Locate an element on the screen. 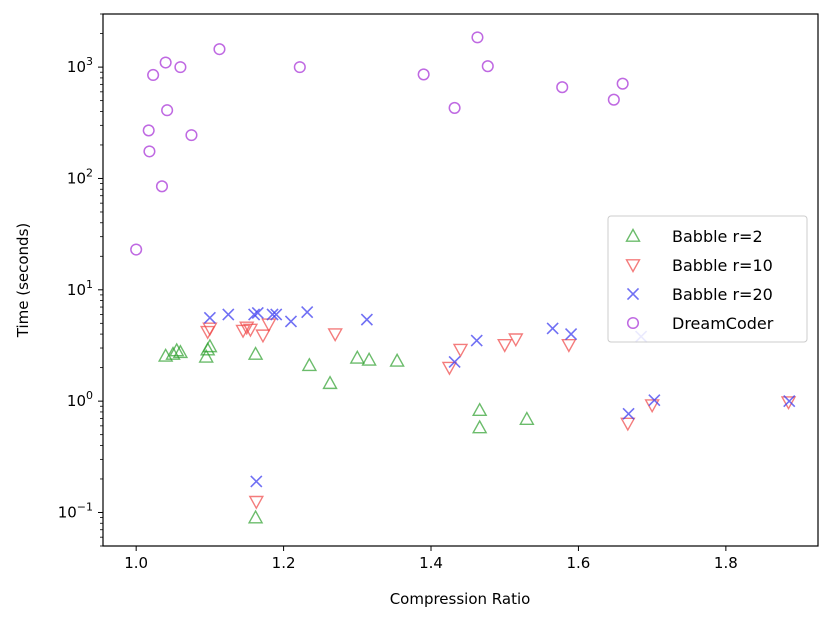 The width and height of the screenshot is (831, 621). legend-box is located at coordinates (707, 279).